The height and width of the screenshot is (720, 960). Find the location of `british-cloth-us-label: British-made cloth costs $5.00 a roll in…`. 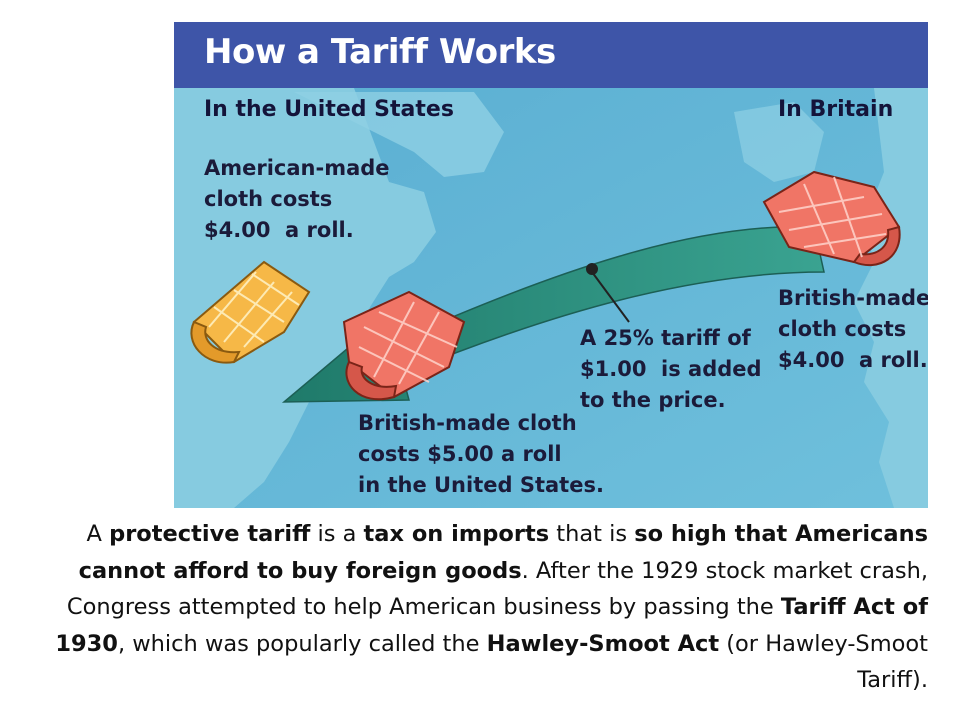

british-cloth-us-label: British-made cloth costs $5.00 a roll in… is located at coordinates (481, 454).